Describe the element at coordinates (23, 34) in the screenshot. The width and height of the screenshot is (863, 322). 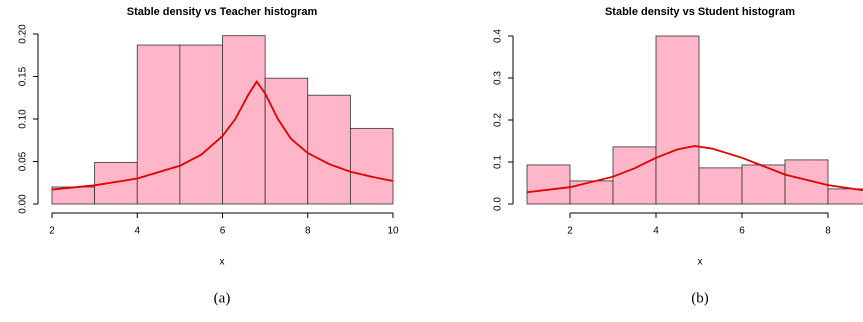
I see `y-tick-label: 0.20` at that location.